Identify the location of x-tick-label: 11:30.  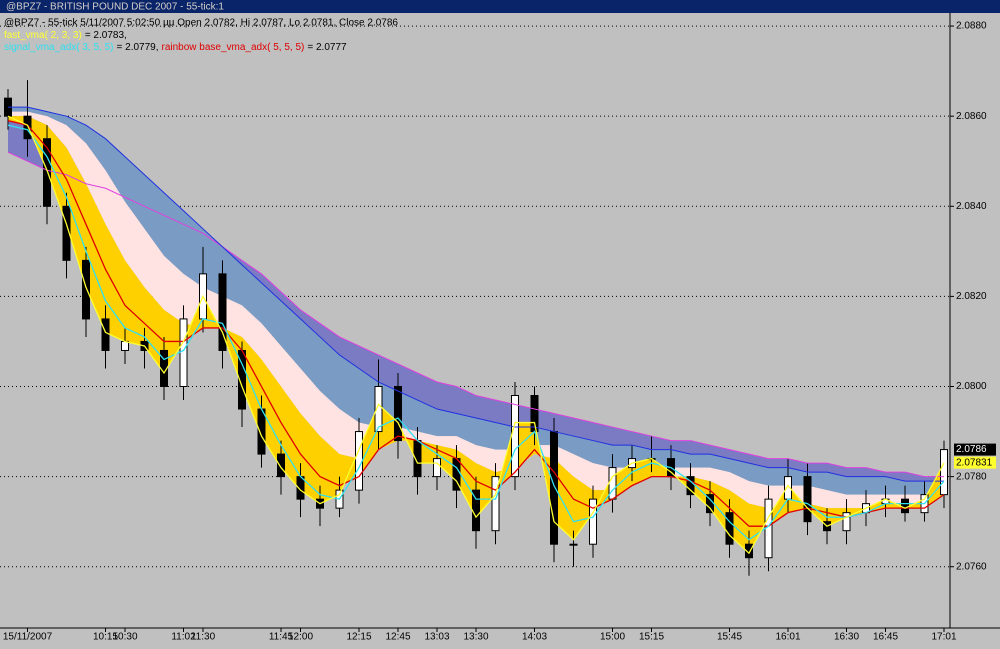
(203, 637).